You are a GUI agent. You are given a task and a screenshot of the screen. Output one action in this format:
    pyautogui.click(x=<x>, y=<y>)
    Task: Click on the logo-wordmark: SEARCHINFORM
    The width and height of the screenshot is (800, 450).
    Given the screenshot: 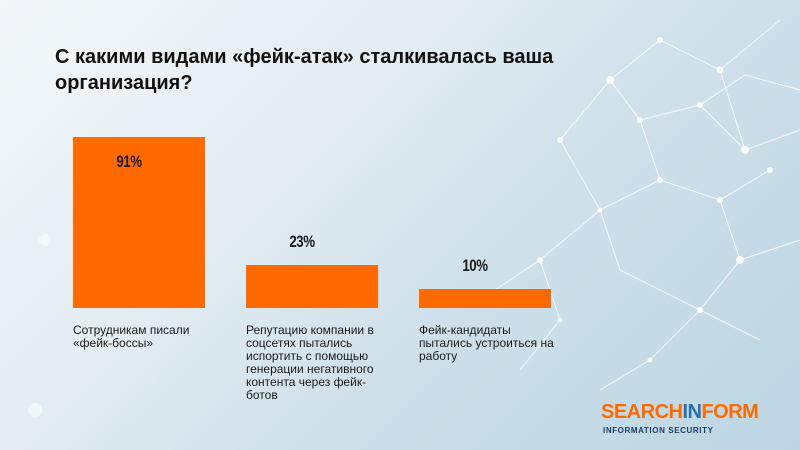 What is the action you would take?
    pyautogui.click(x=680, y=412)
    